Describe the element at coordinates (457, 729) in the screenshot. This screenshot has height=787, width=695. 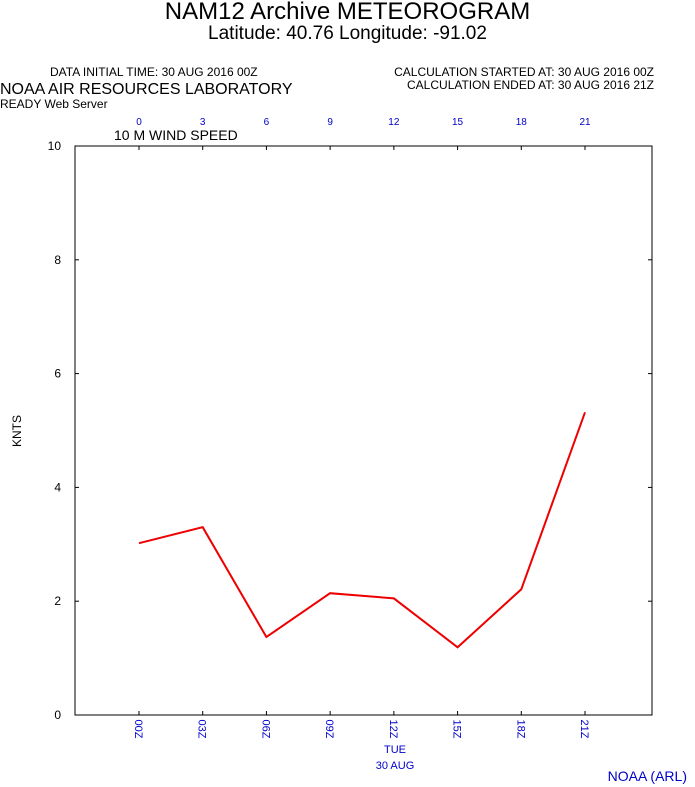
I see `x-bottom-tick-label: 15Z` at that location.